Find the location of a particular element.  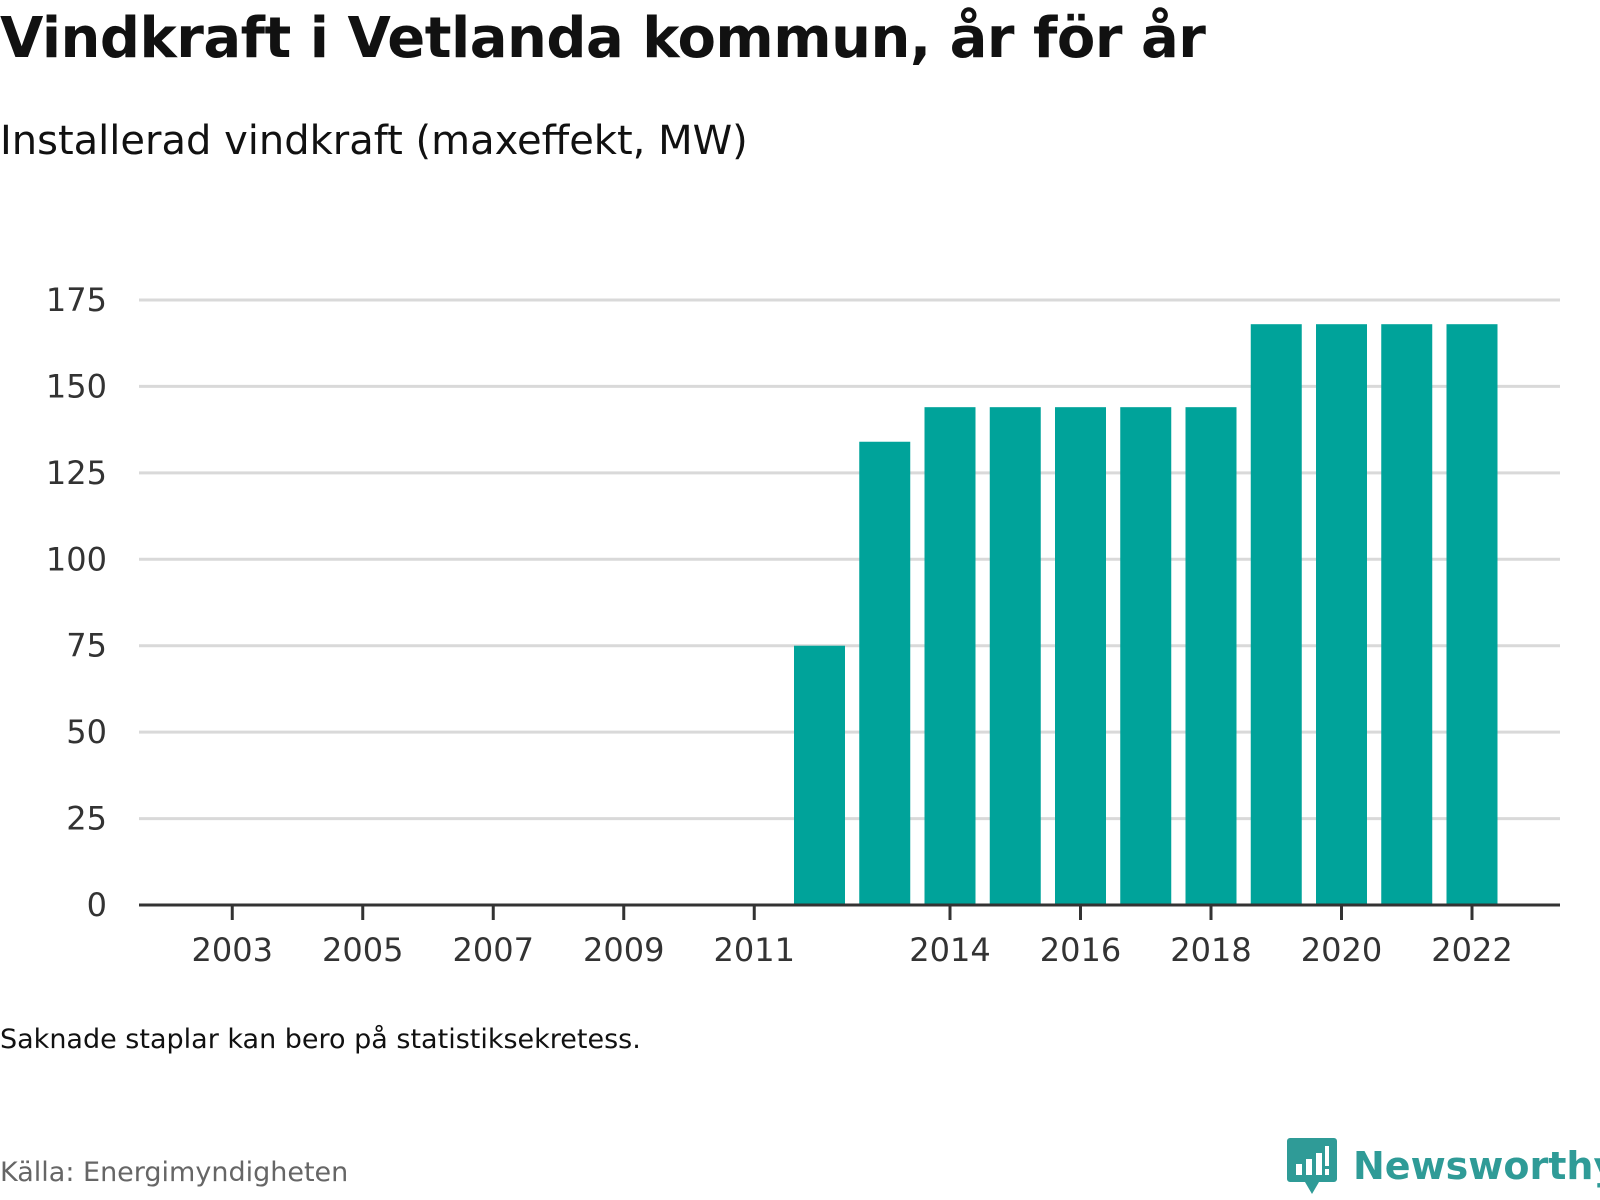

x-tick-label: 2014 is located at coordinates (949, 950).